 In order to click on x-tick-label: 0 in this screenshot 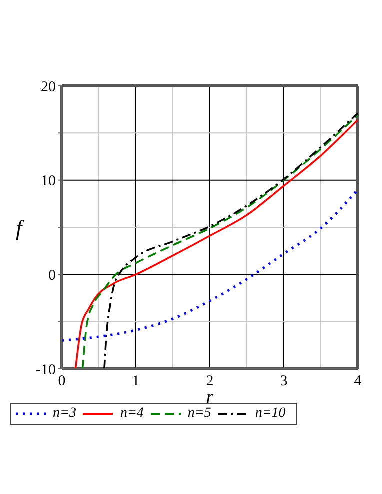, I will do `click(62, 382)`.